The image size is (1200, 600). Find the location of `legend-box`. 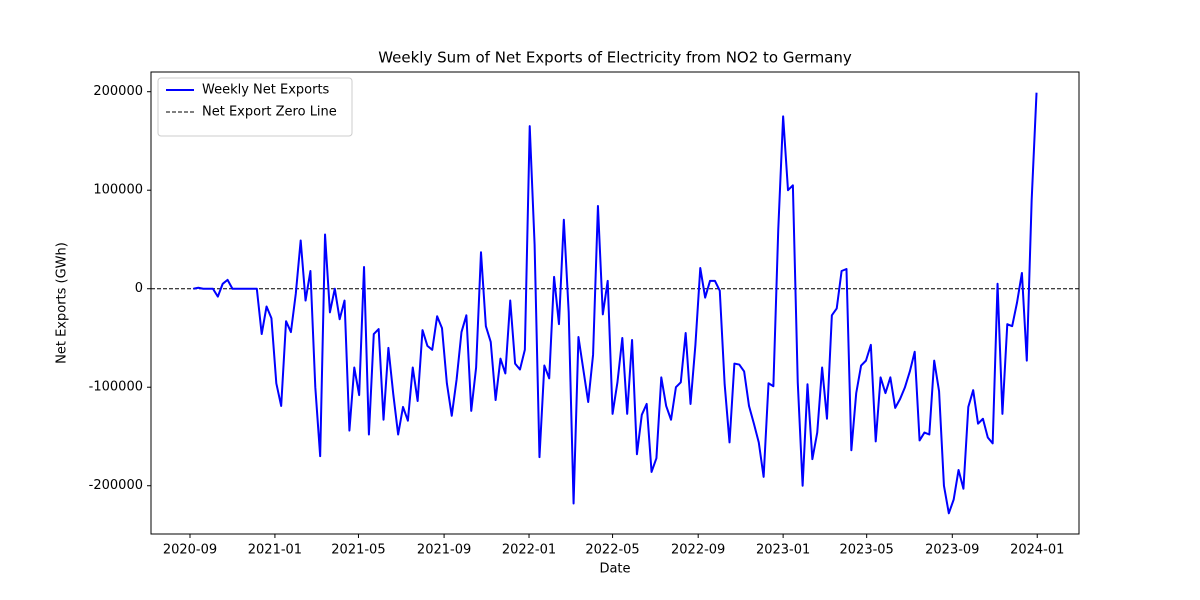

legend-box is located at coordinates (255, 107).